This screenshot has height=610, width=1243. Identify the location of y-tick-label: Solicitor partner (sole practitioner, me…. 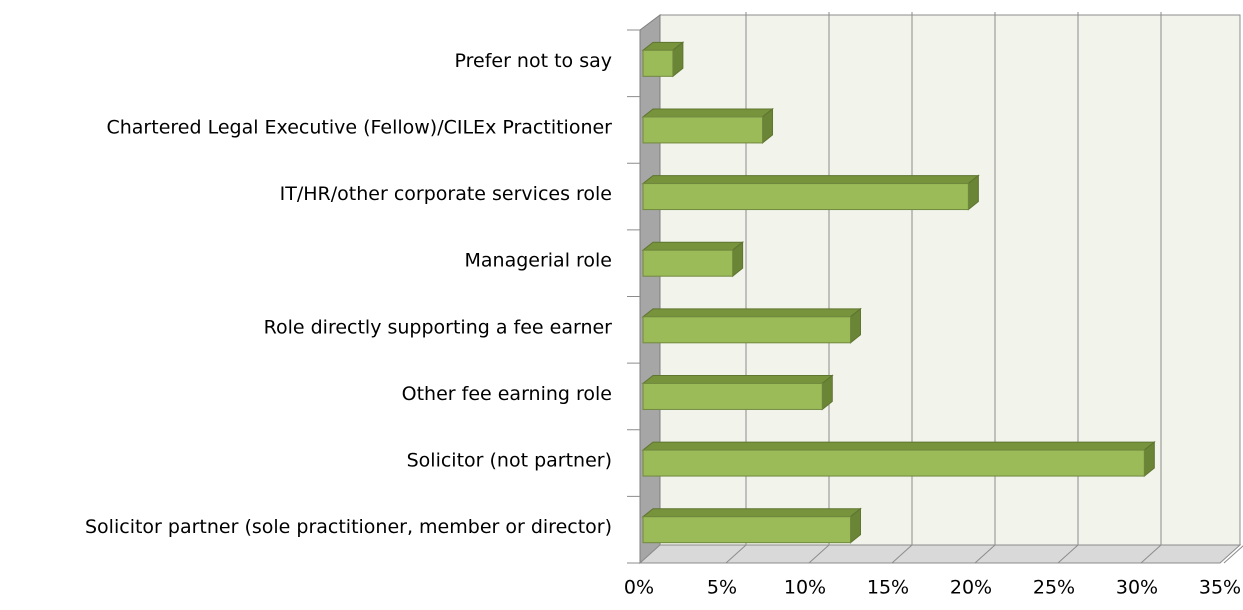
(348, 527).